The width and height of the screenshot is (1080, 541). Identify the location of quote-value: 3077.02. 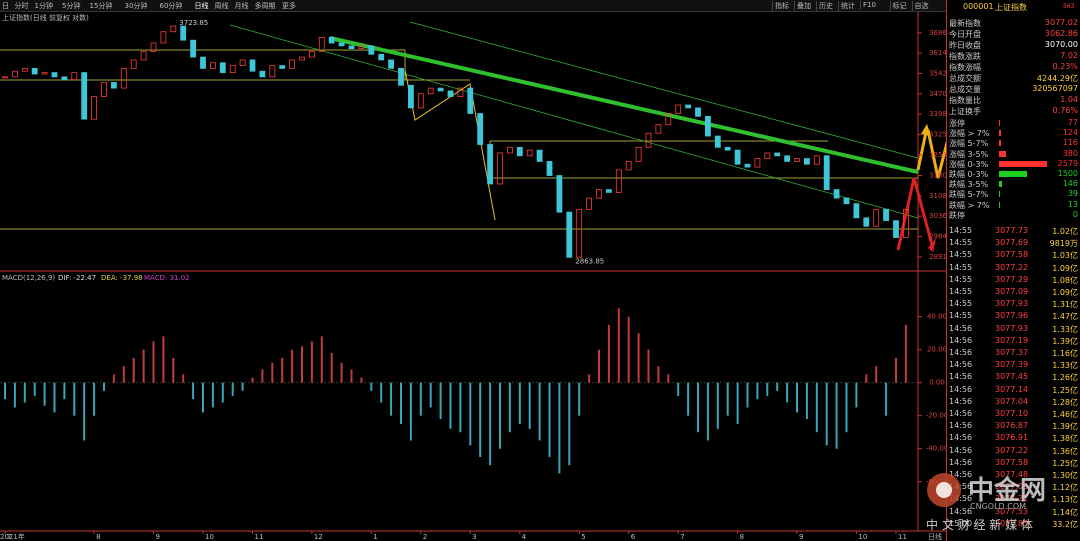
(1061, 22).